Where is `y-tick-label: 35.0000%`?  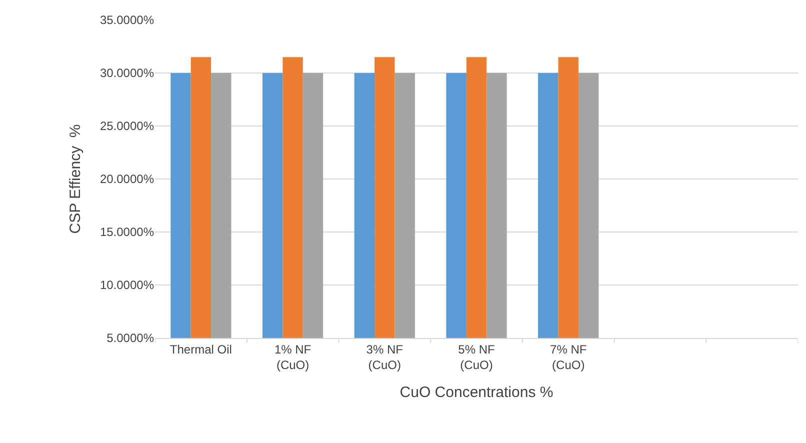 y-tick-label: 35.0000% is located at coordinates (127, 20).